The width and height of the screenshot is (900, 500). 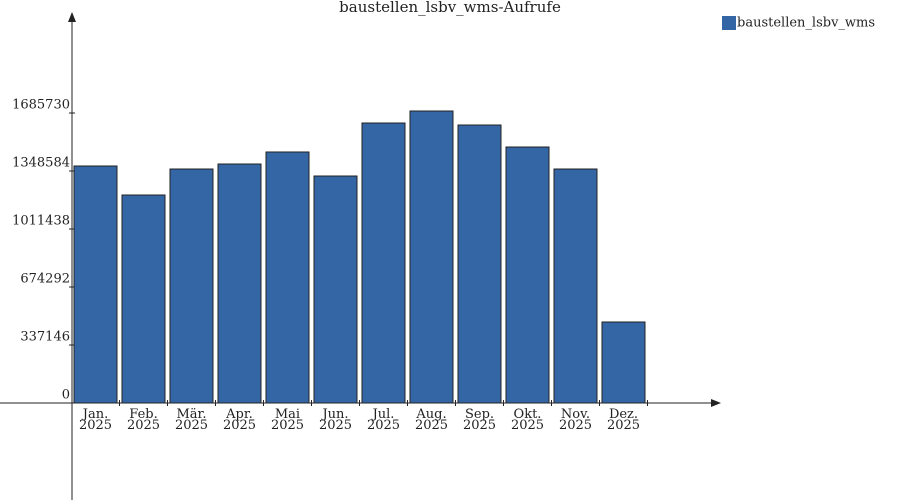 I want to click on y-tick-label: 0, so click(x=66, y=395).